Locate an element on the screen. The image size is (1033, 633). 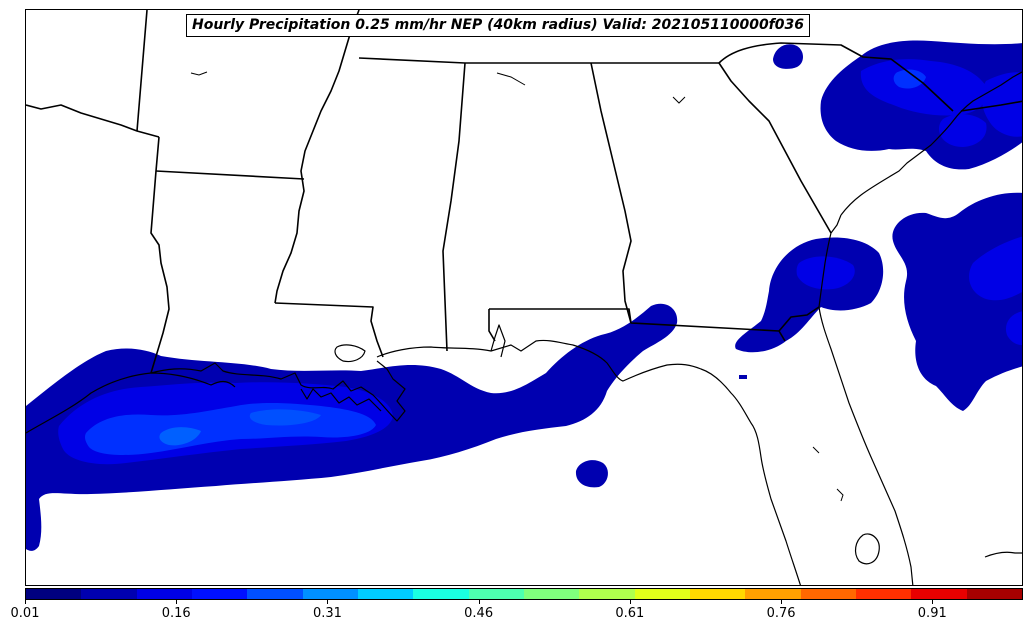
colorbar is located at coordinates (524, 594).